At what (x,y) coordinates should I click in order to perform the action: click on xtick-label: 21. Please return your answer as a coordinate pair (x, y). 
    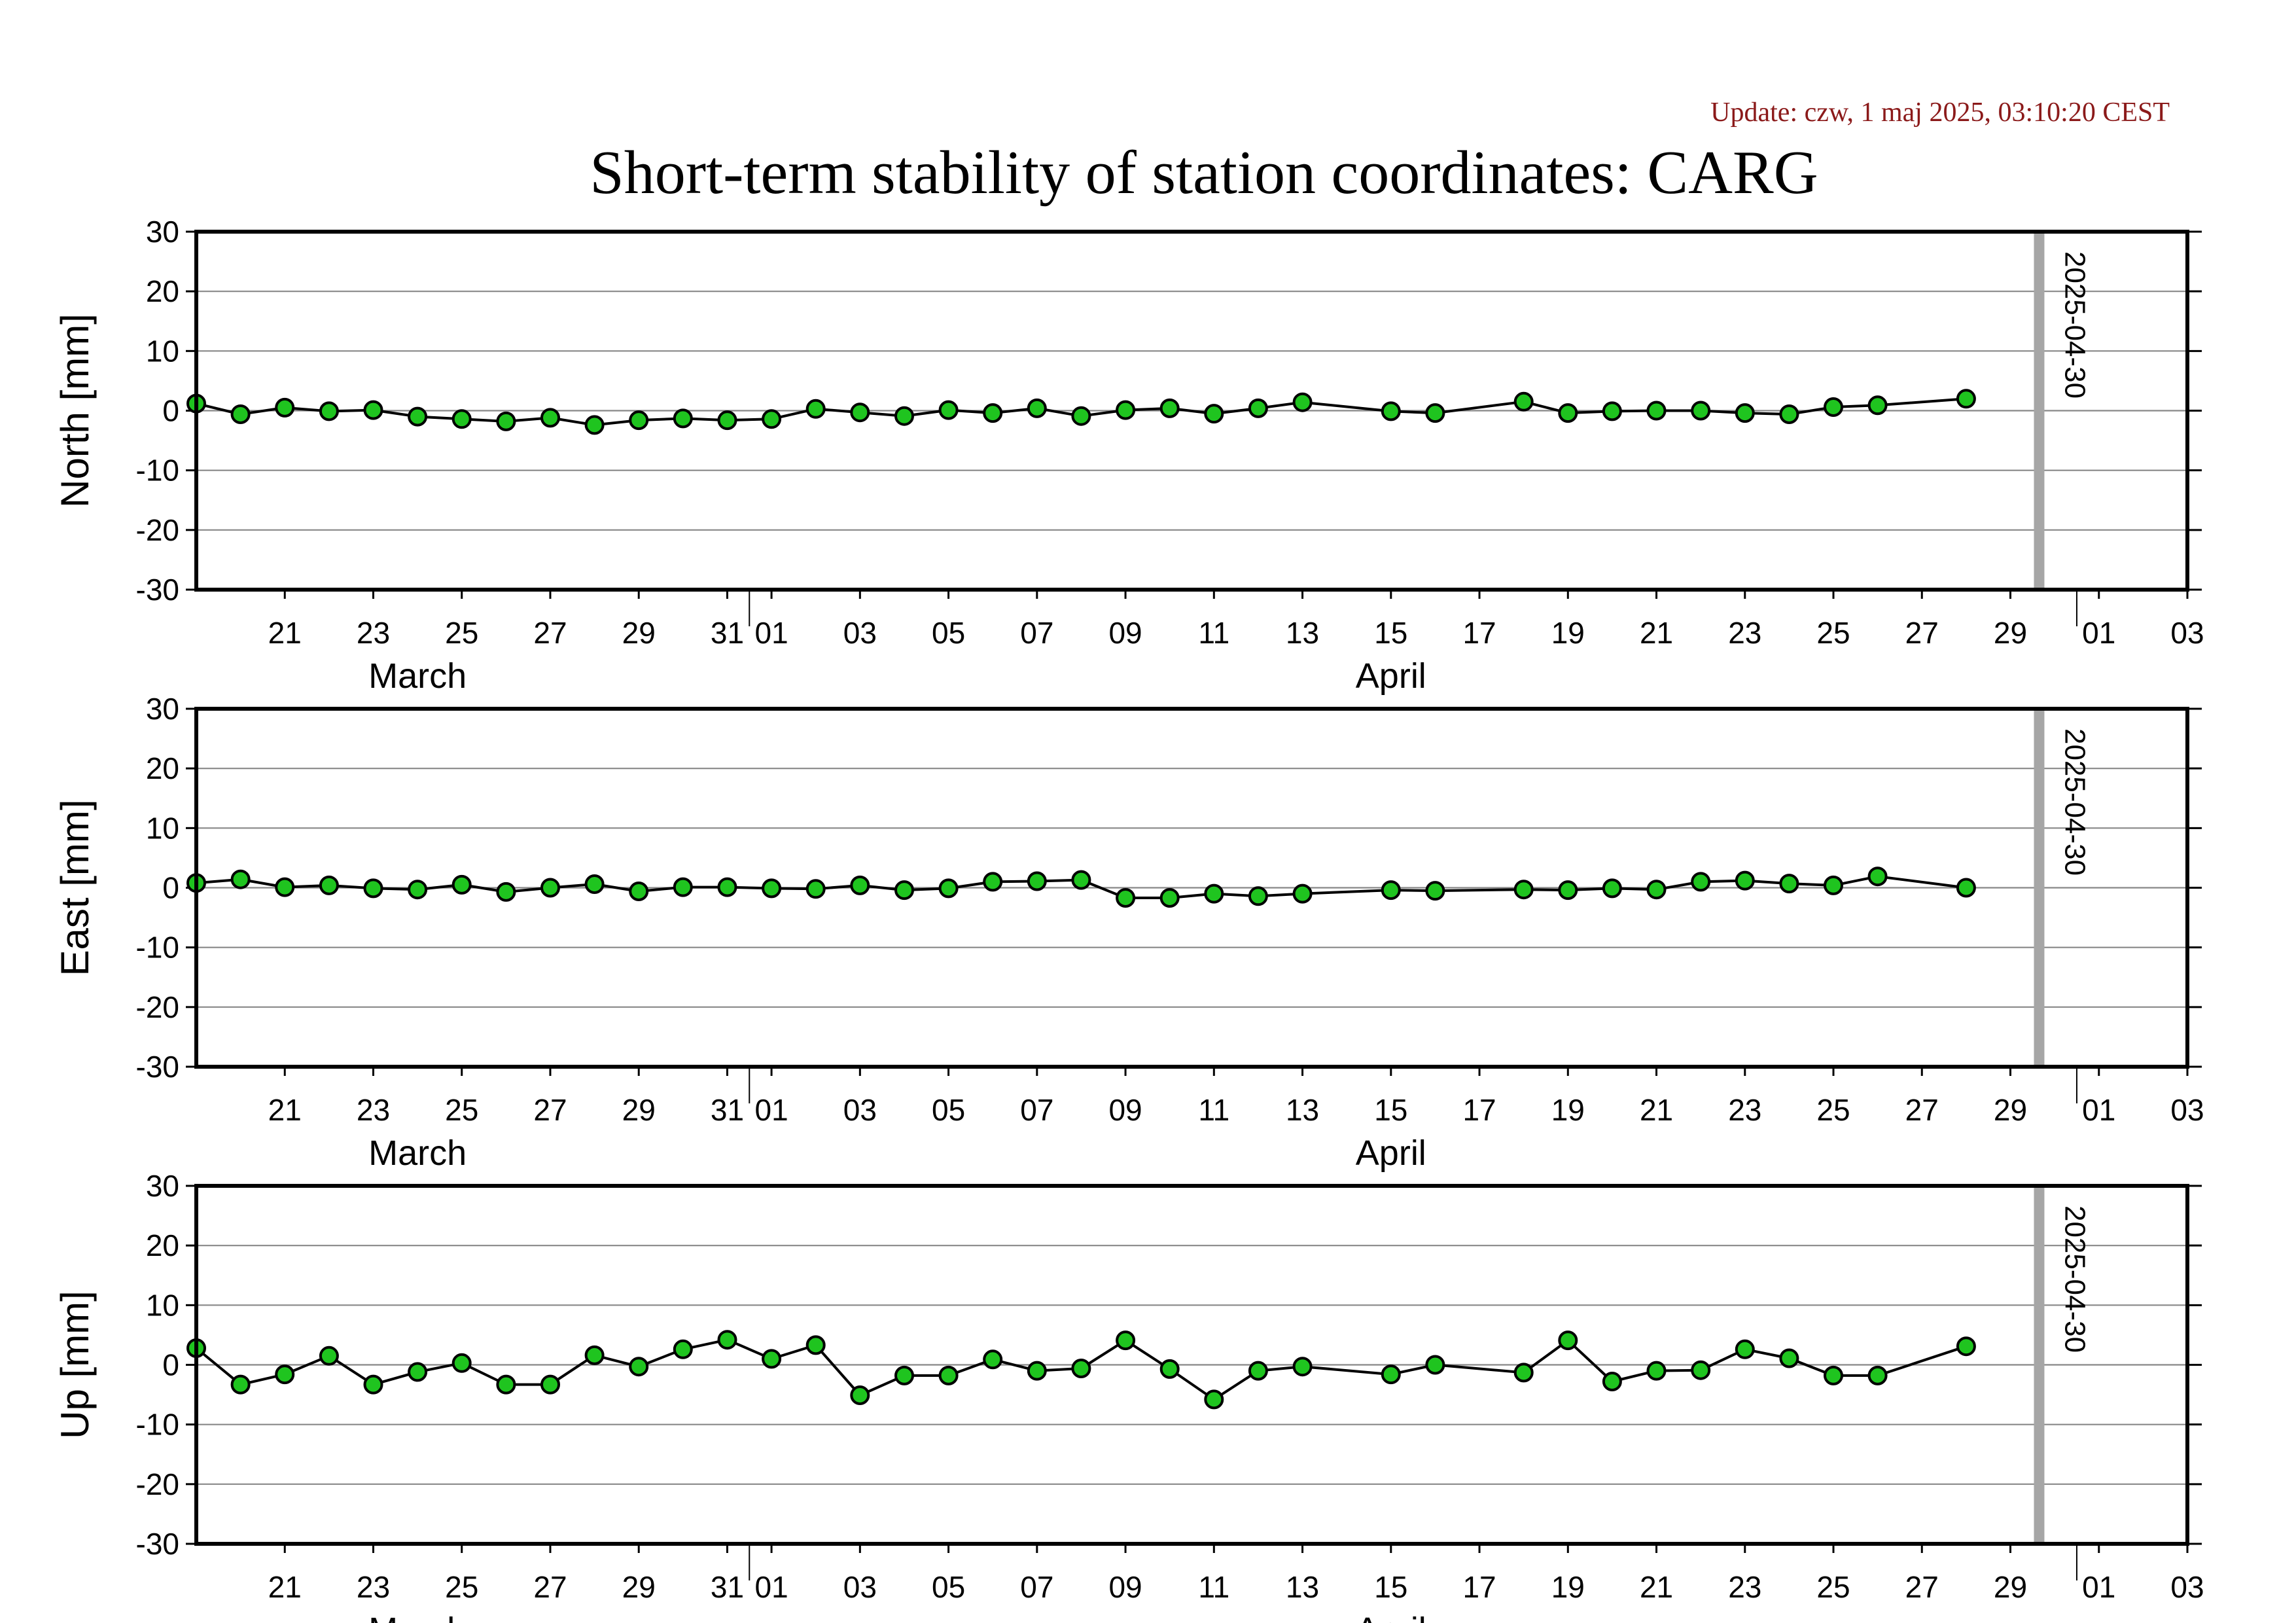
    Looking at the image, I should click on (285, 1110).